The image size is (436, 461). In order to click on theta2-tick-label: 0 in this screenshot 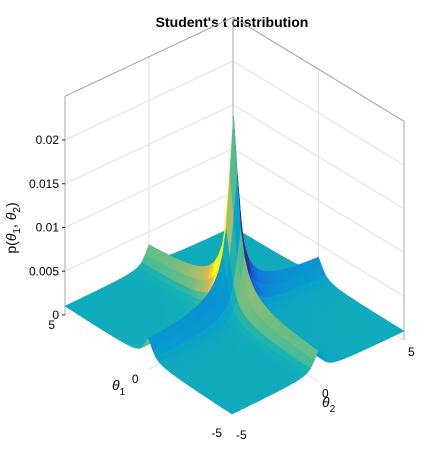, I will do `click(325, 394)`.